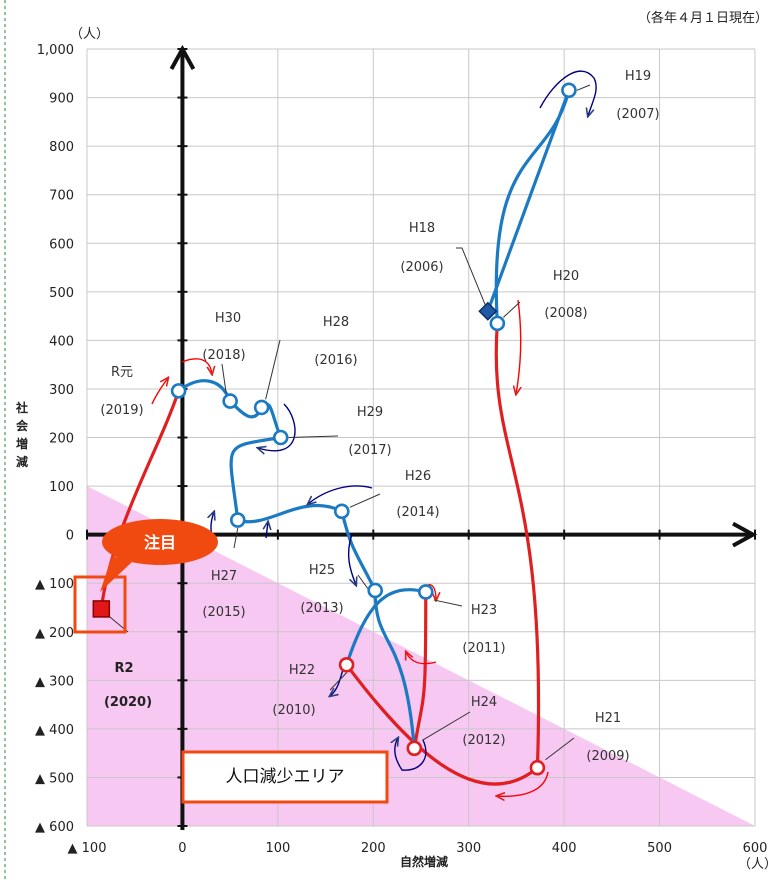  Describe the element at coordinates (637, 114) in the screenshot. I see `point-label-year: (2007)` at that location.